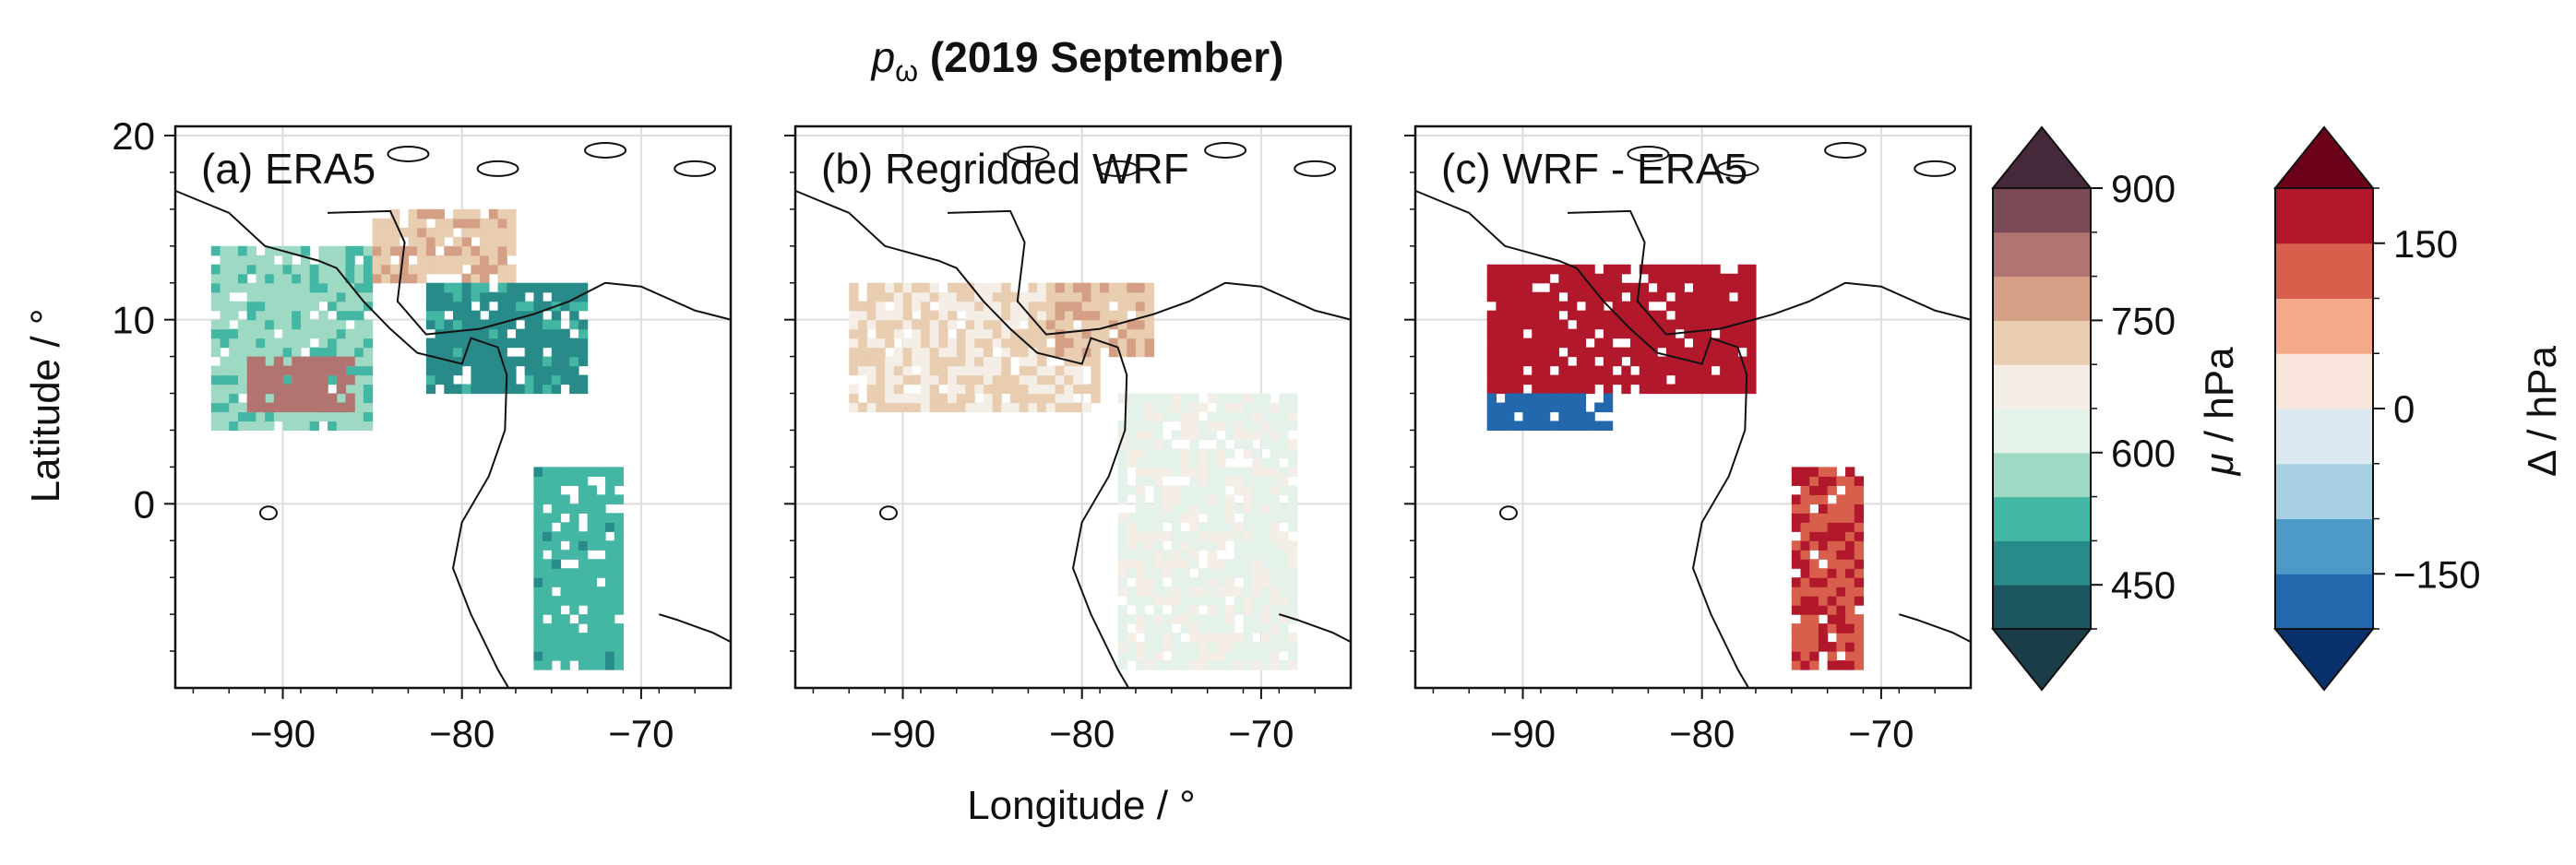 The height and width of the screenshot is (865, 2576). What do you see at coordinates (530, 272) in the screenshot?
I see `coastline-caribbean` at bounding box center [530, 272].